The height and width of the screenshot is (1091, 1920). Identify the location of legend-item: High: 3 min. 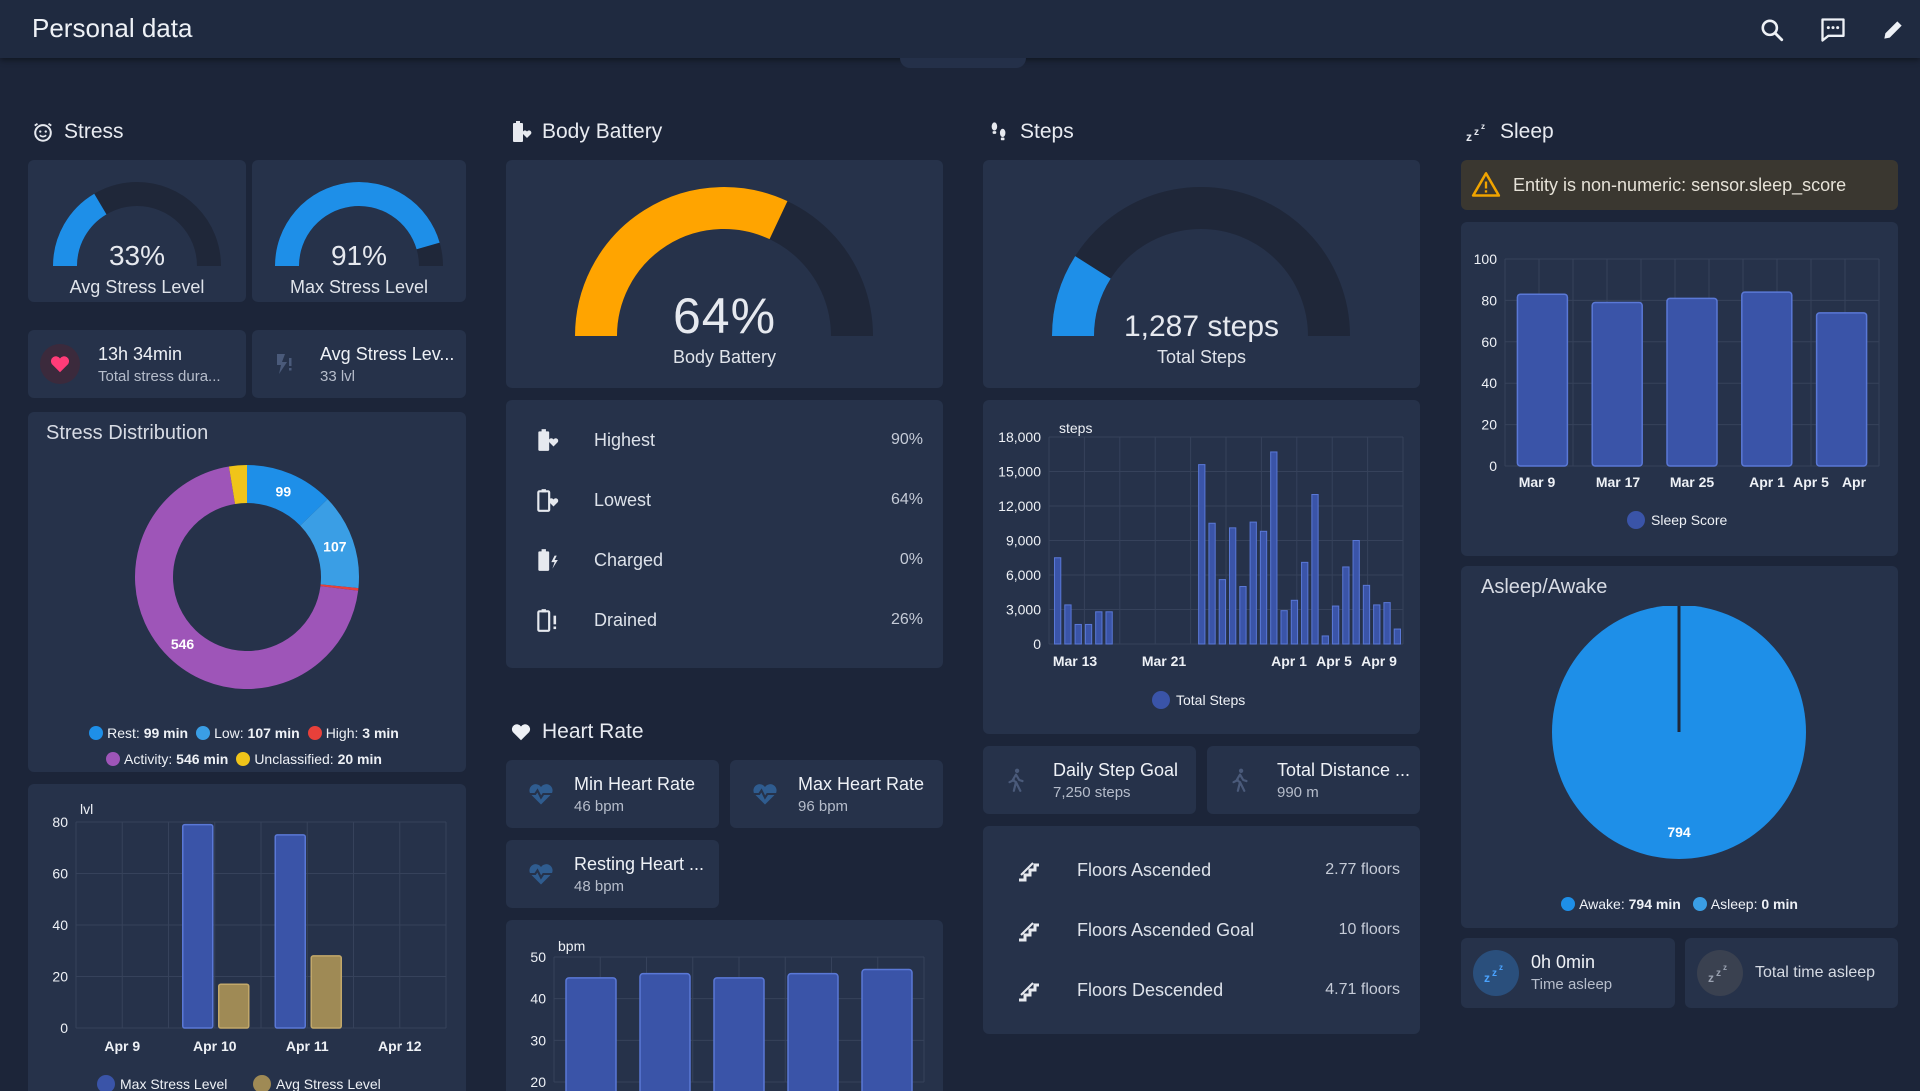
(353, 733).